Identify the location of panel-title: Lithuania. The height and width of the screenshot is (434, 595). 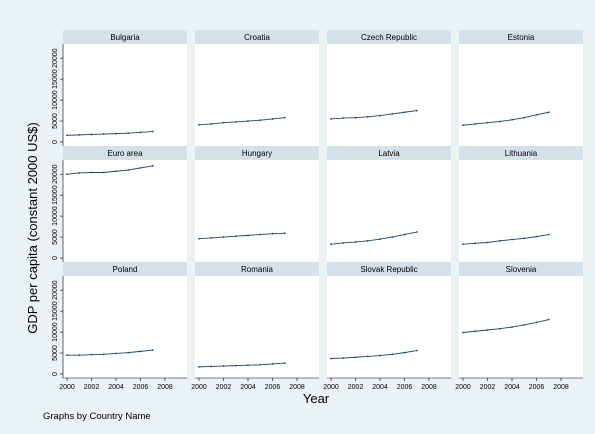
(521, 153).